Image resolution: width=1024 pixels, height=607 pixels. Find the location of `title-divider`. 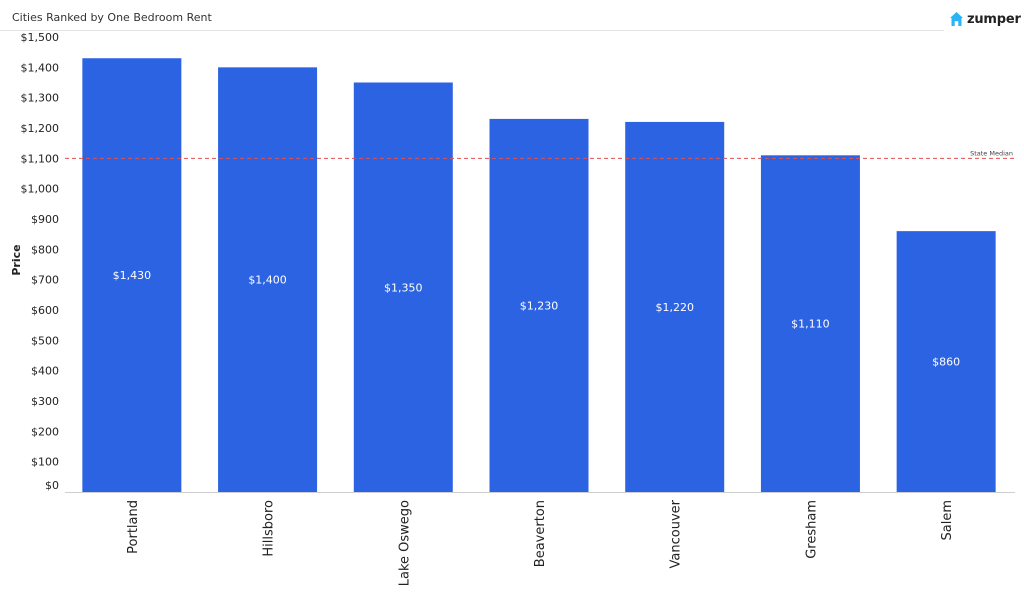

title-divider is located at coordinates (472, 30).